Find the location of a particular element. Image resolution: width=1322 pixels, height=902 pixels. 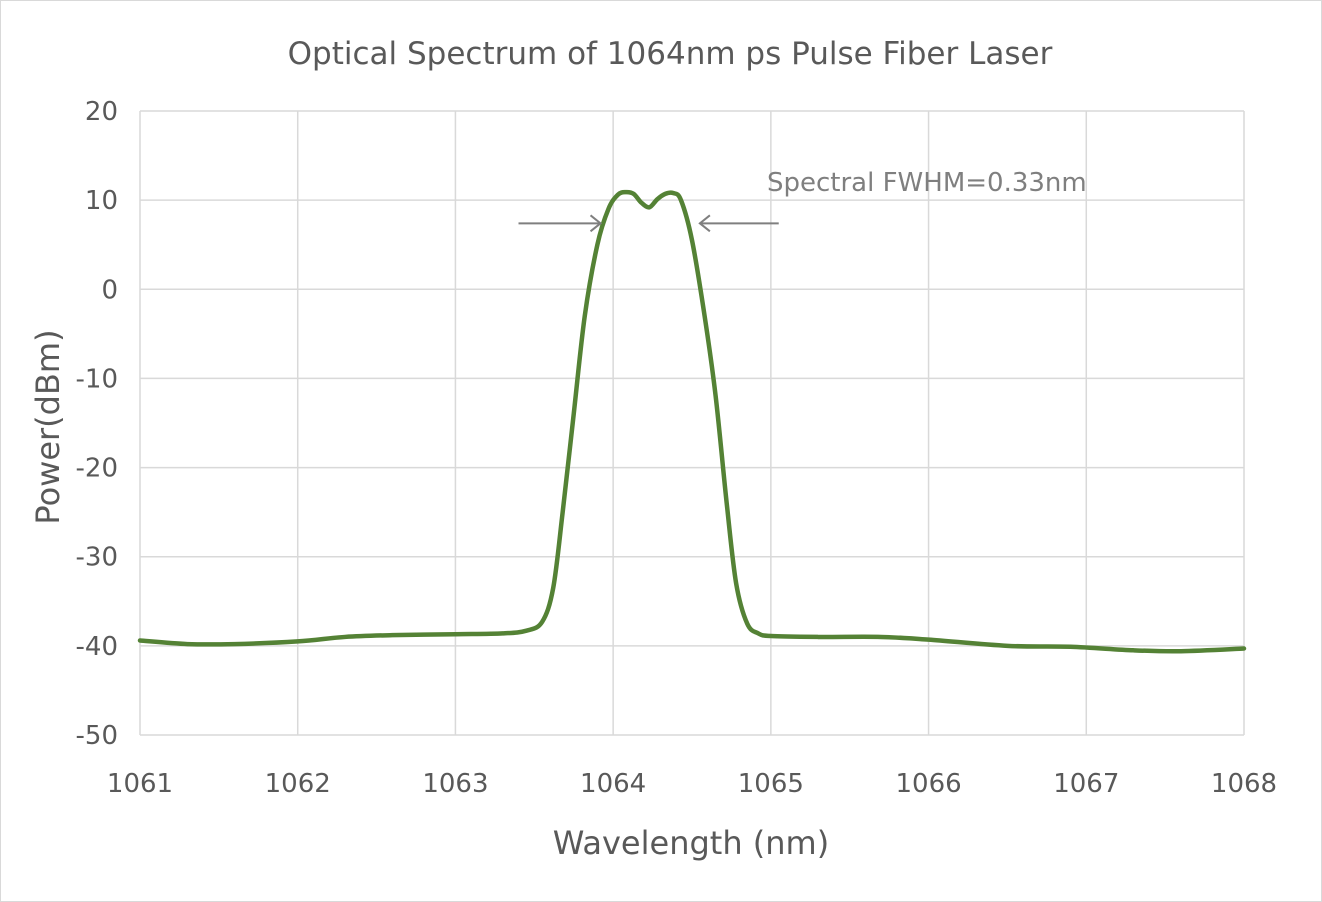

y-tick-label: 10 is located at coordinates (101, 201).